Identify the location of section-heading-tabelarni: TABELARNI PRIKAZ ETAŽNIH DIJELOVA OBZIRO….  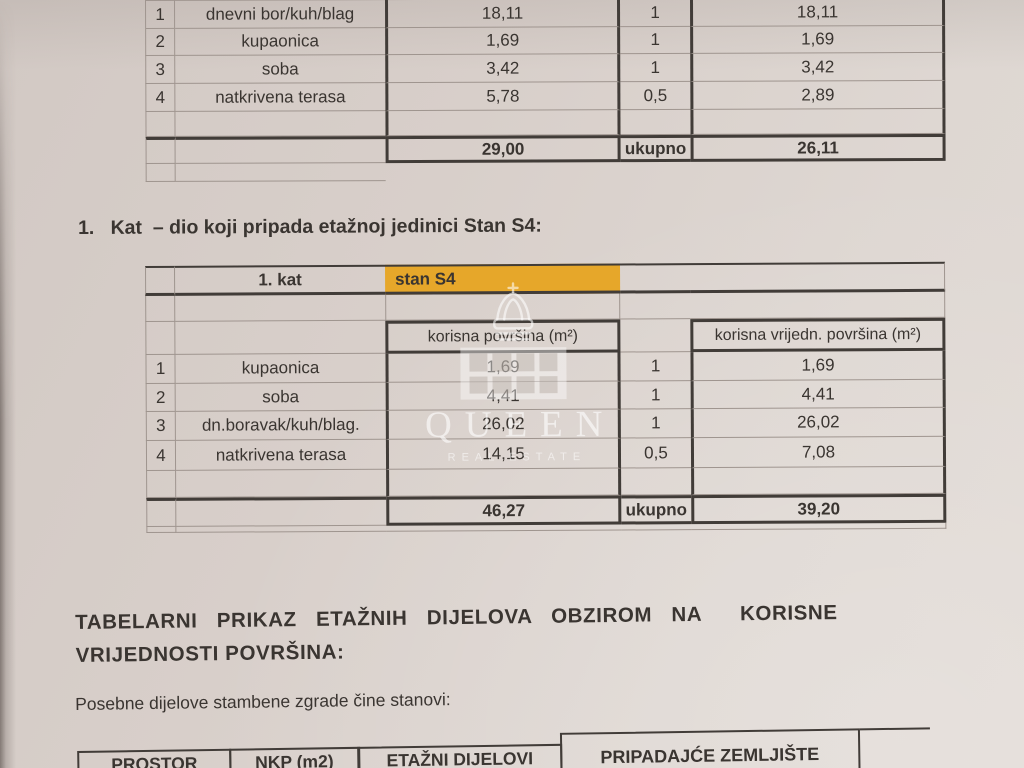
(456, 634).